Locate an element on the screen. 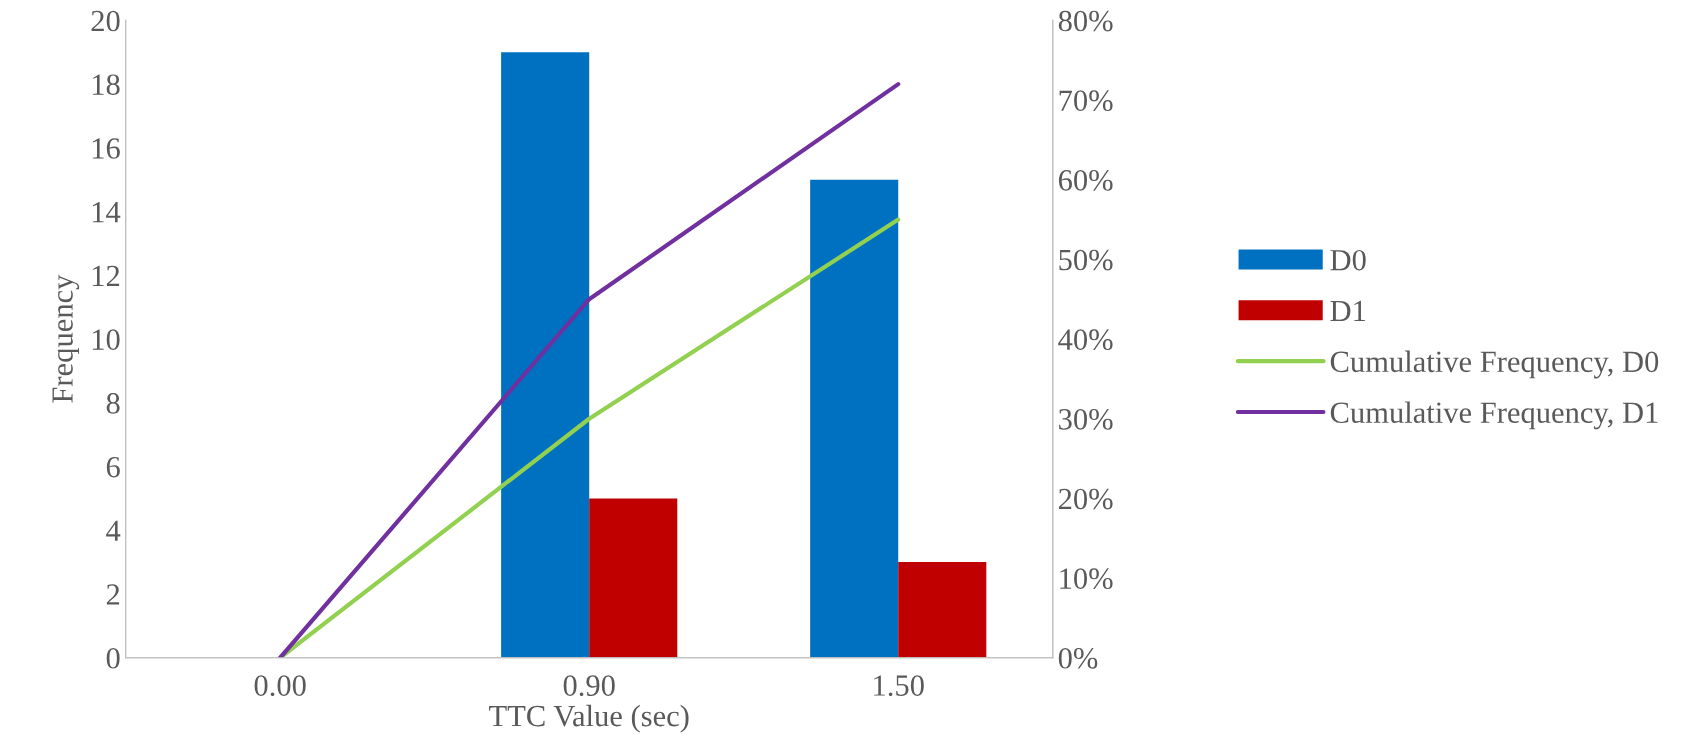  legend-label: D1 is located at coordinates (1348, 311).